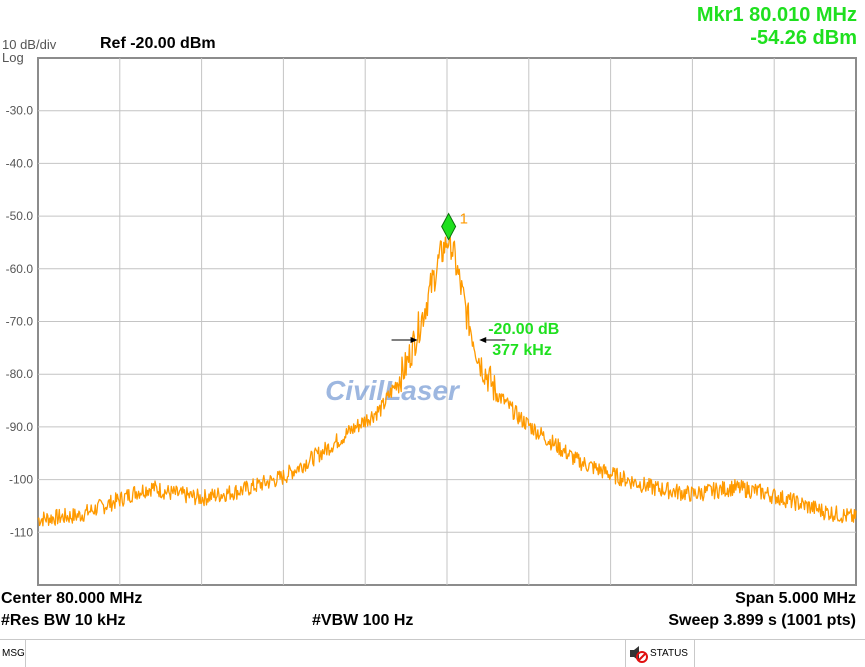  What do you see at coordinates (21, 480) in the screenshot?
I see `y-tick-label: -100` at bounding box center [21, 480].